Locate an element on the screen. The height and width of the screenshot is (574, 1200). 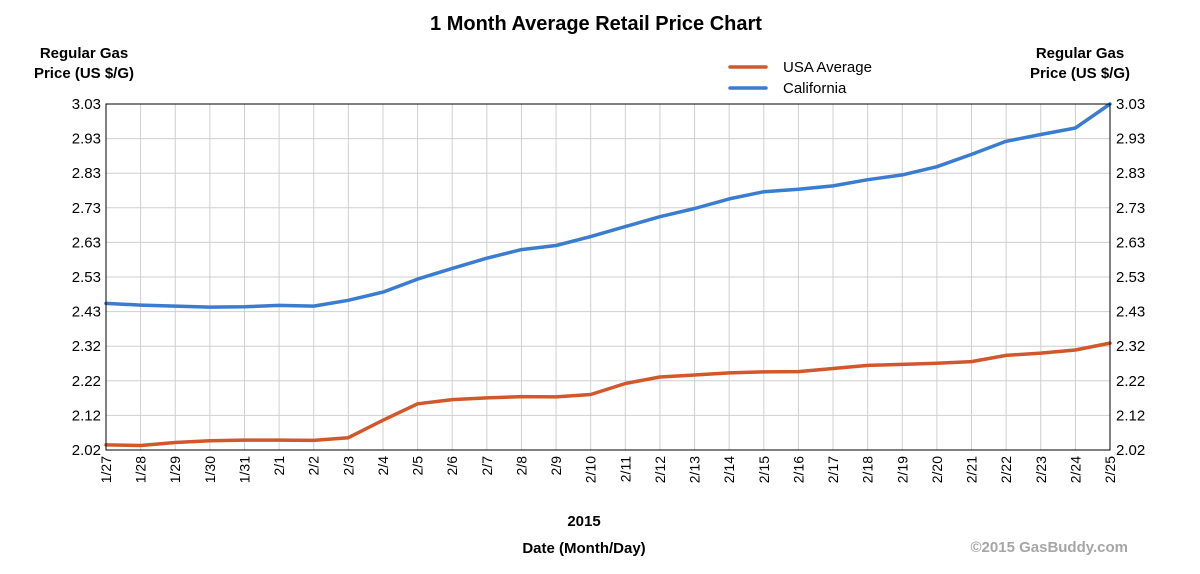
x-tick-label: 1/27 is located at coordinates (106, 469).